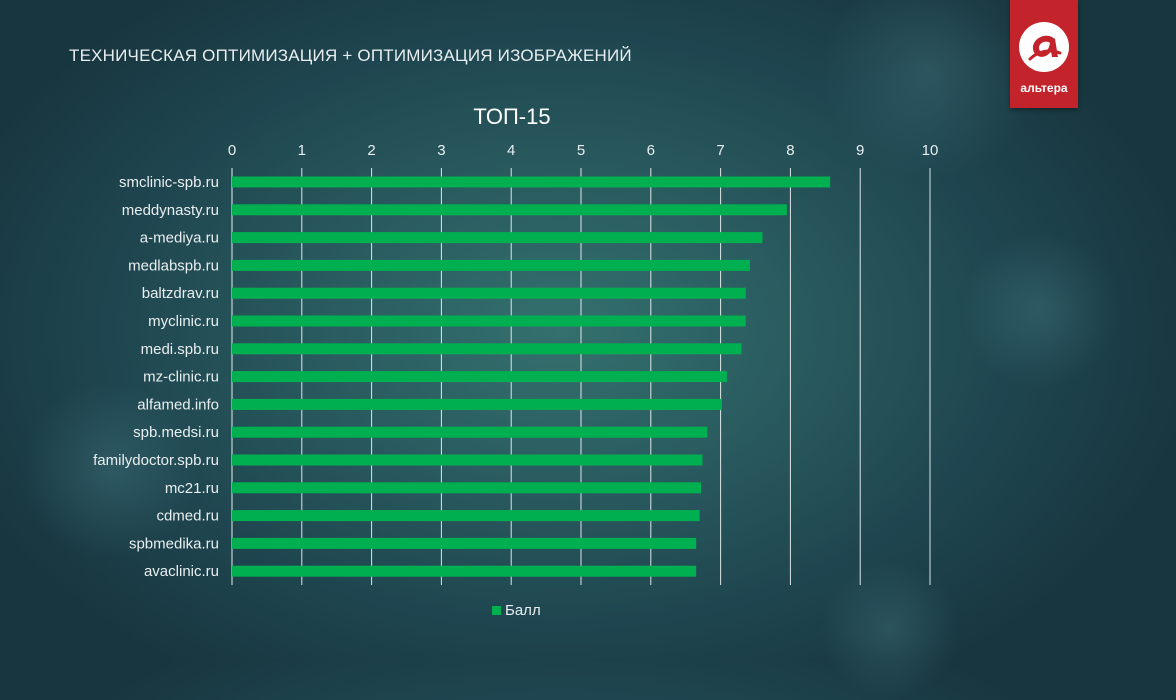 This screenshot has height=700, width=1176. Describe the element at coordinates (790, 150) in the screenshot. I see `x-tick-label: 8` at that location.